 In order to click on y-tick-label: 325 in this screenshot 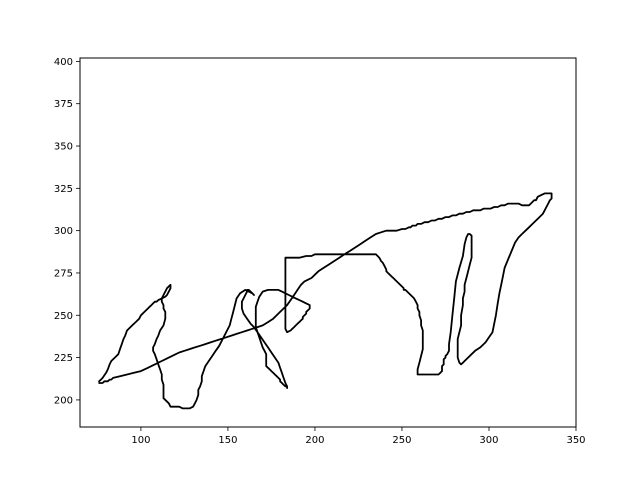, I will do `click(63, 189)`.